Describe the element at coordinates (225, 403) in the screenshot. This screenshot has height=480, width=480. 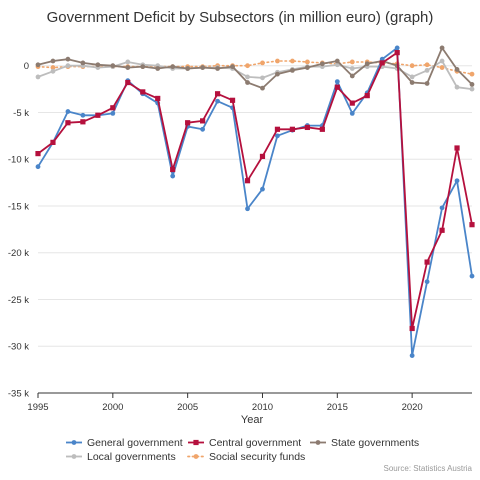
I see `x-axis-ticks: 1995 2000 2005 2010 2015 2020` at that location.